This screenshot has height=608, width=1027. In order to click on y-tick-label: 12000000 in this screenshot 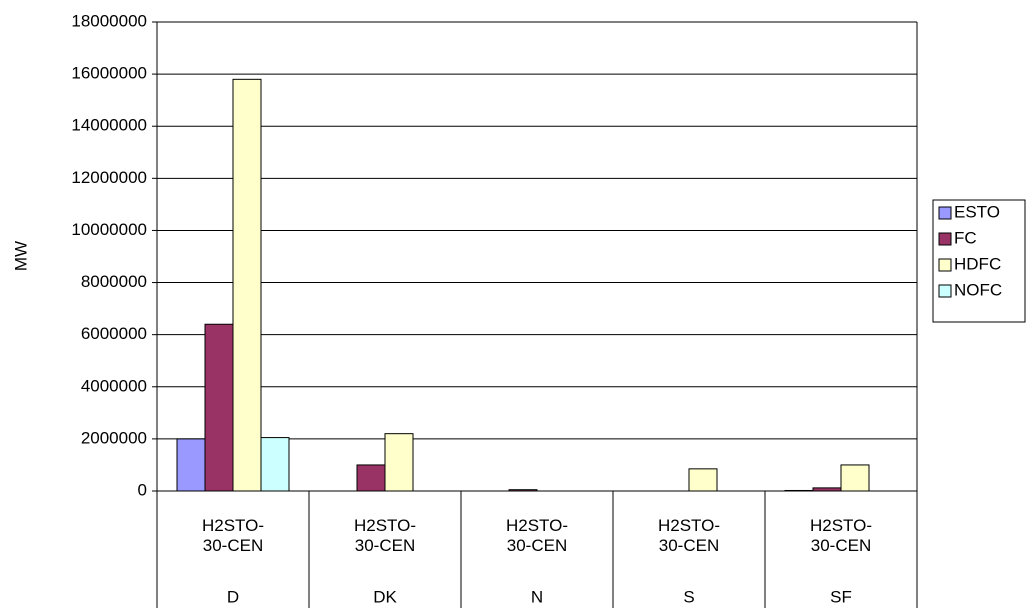, I will do `click(109, 177)`.